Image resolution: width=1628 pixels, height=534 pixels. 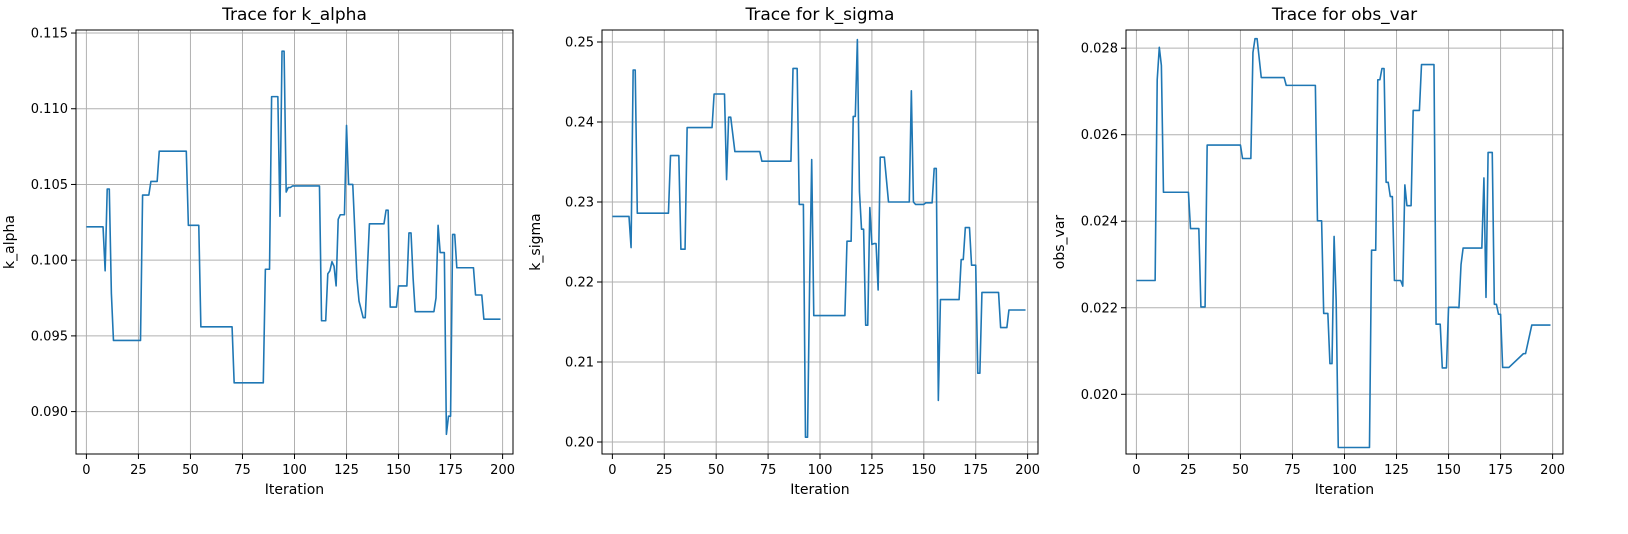 I want to click on y-tick-label: 0.20, so click(x=579, y=443).